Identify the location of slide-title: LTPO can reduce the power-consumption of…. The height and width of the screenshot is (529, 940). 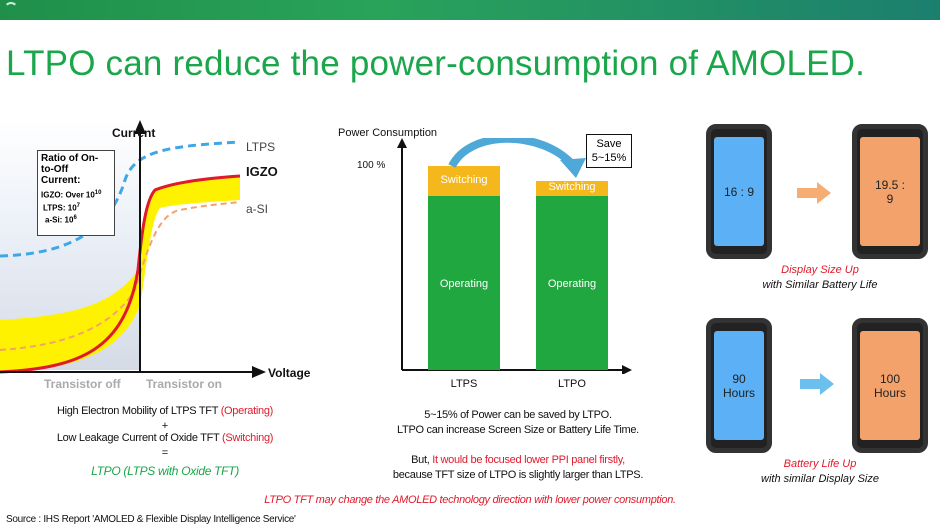
(436, 63).